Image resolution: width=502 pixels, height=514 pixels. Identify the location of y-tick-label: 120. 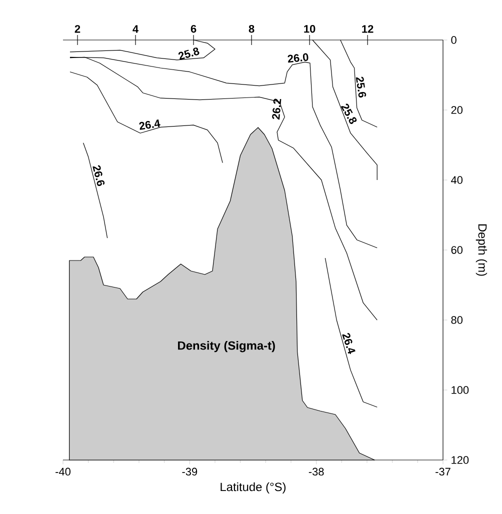
(460, 460).